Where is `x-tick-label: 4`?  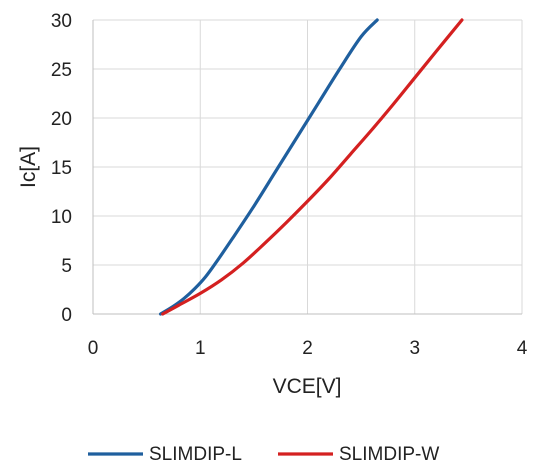 x-tick-label: 4 is located at coordinates (522, 348).